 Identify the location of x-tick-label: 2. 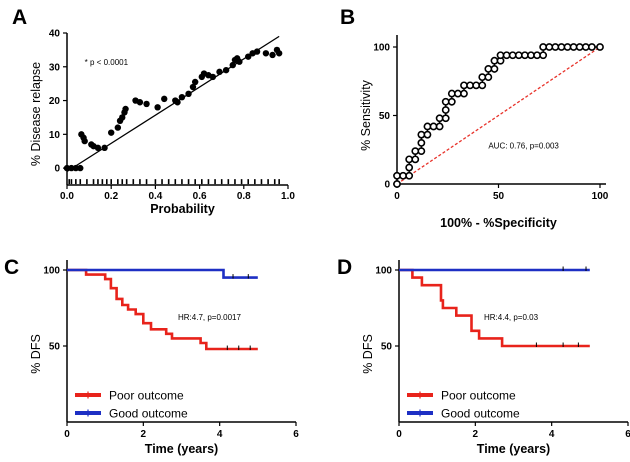
(144, 434).